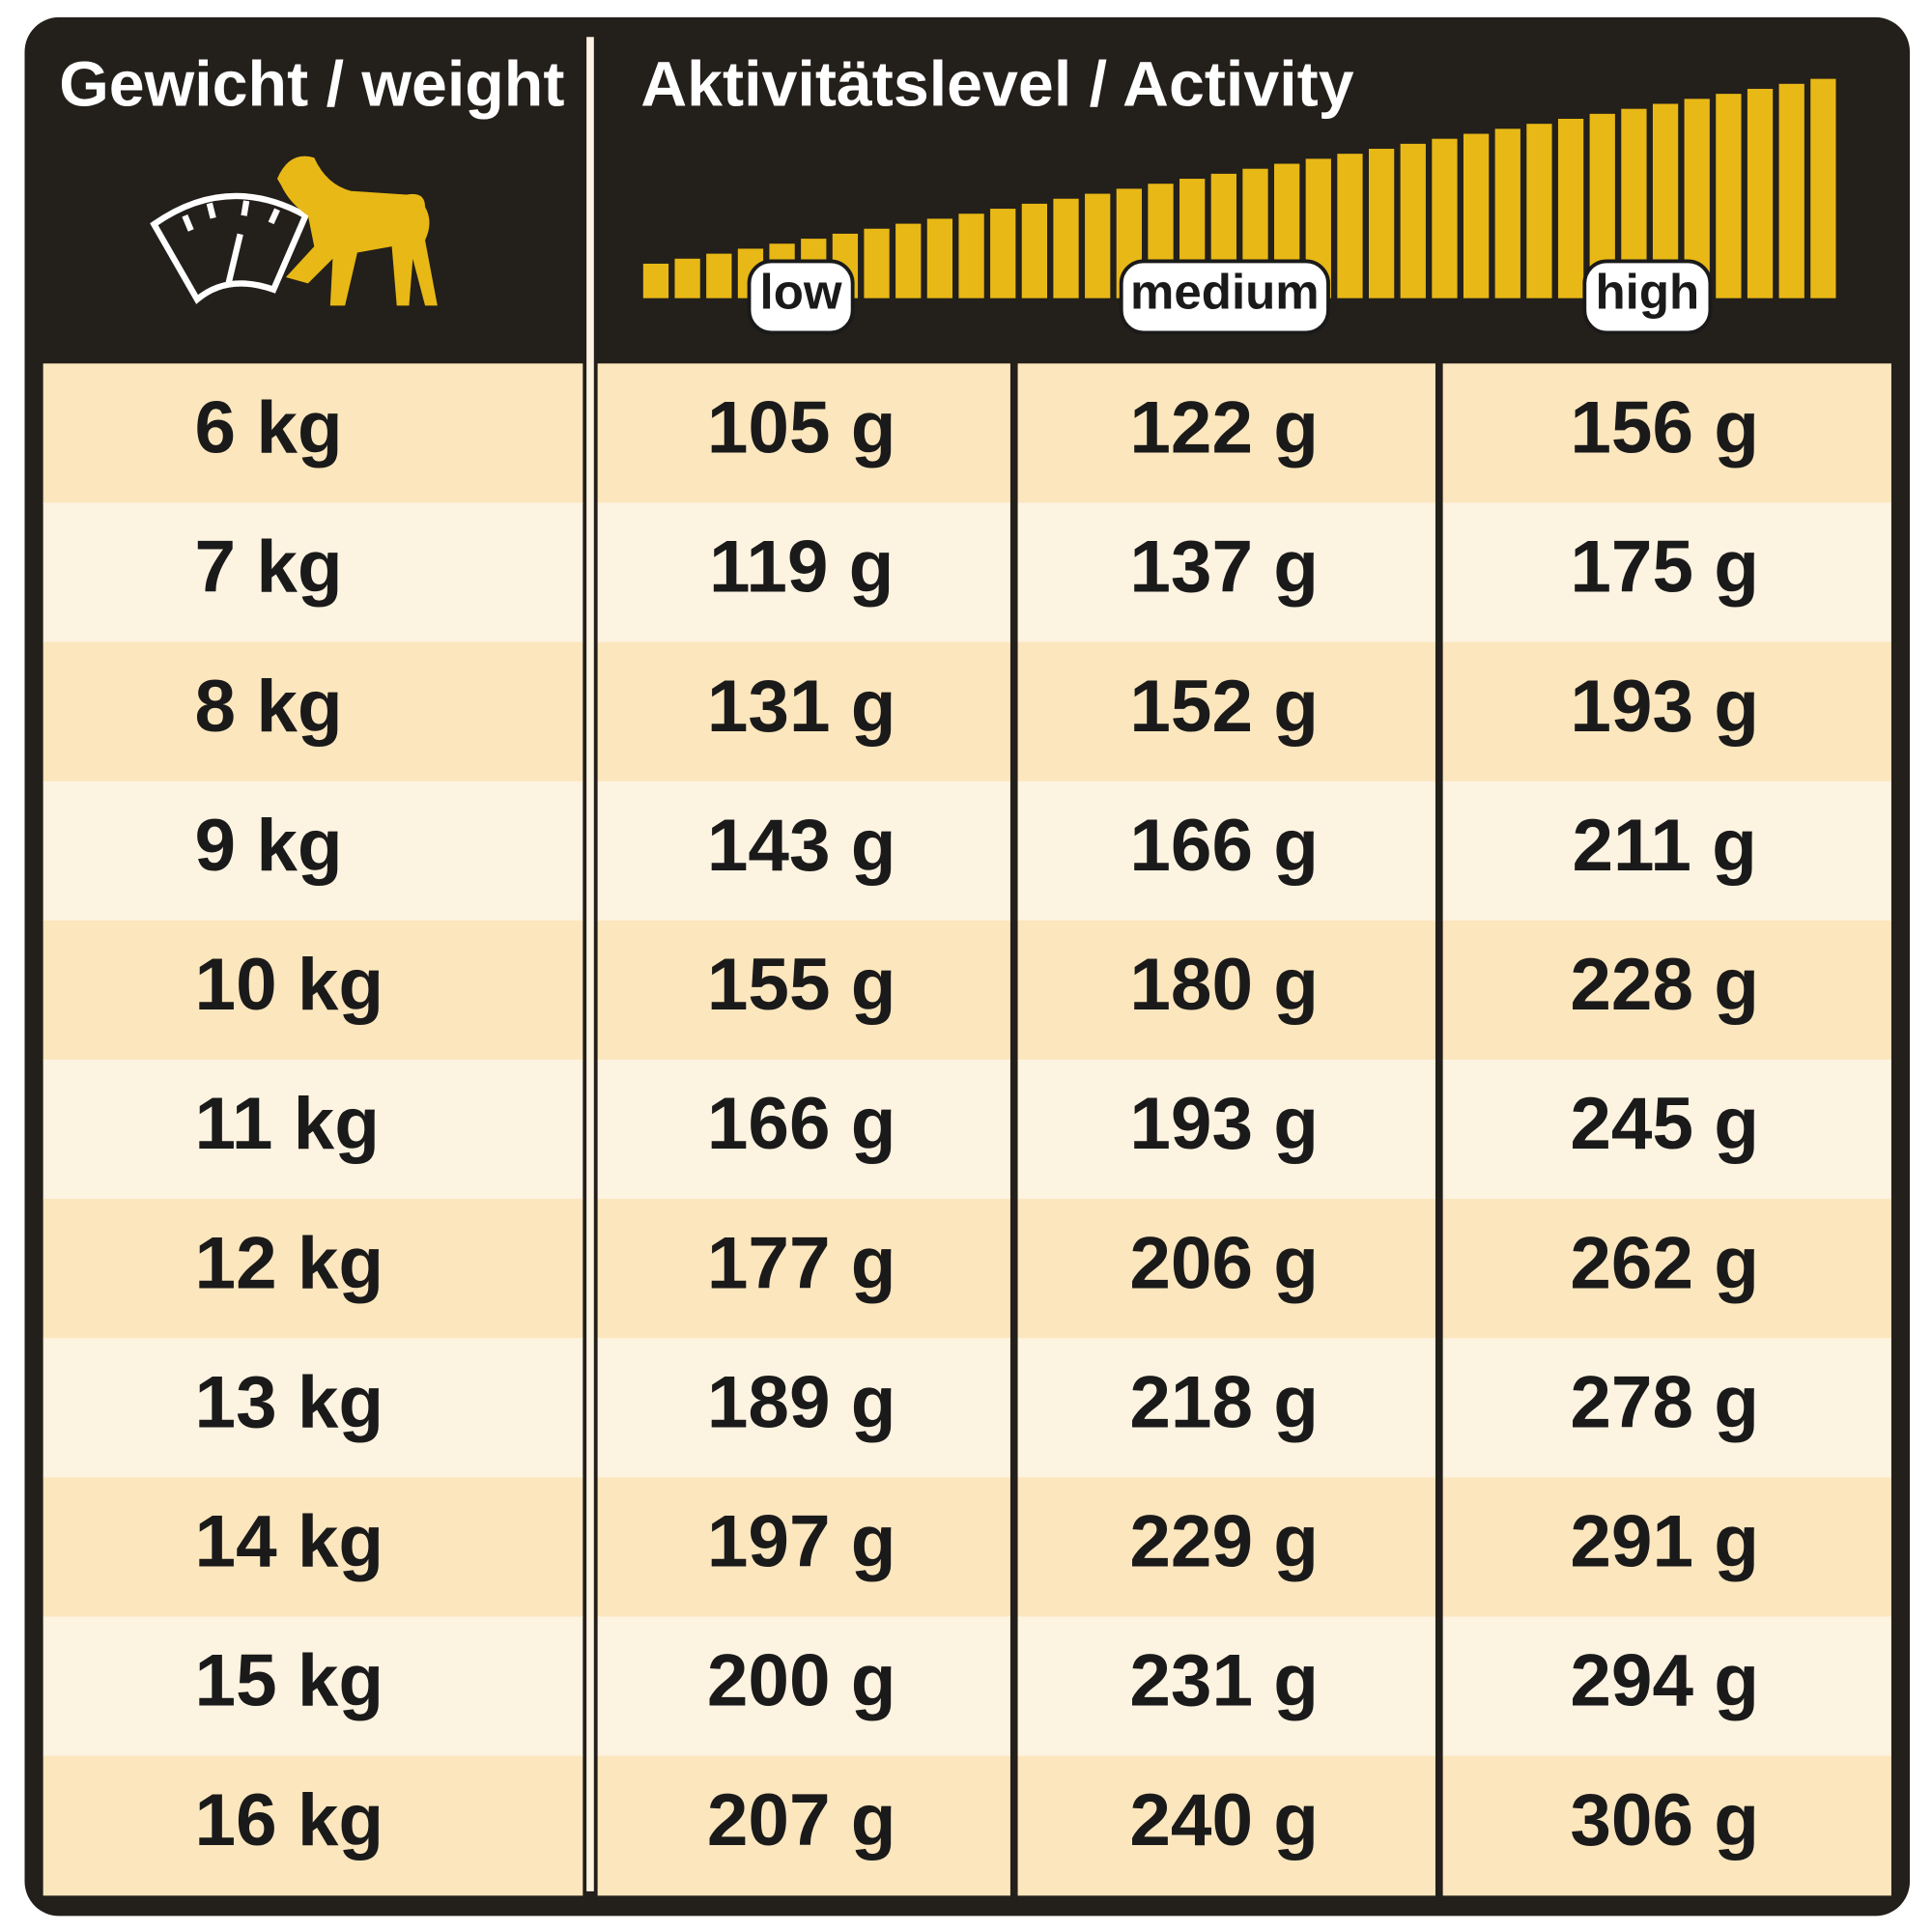 Image resolution: width=1932 pixels, height=1932 pixels. I want to click on scale-ticks, so click(231, 216).